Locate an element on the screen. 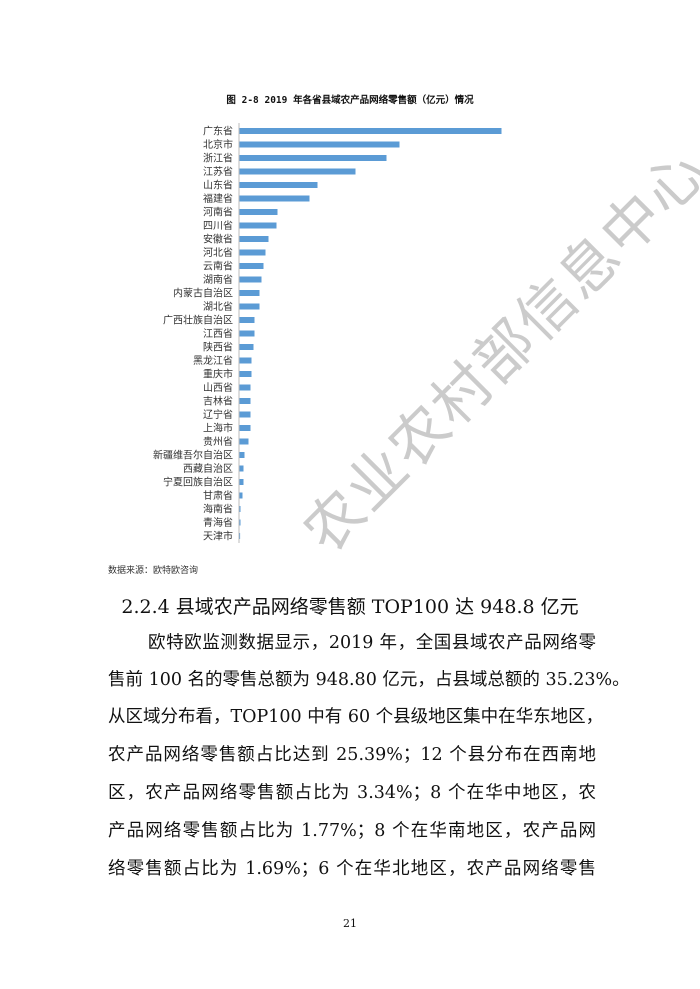 The width and height of the screenshot is (700, 989). category-label: 湖南省 is located at coordinates (218, 279).